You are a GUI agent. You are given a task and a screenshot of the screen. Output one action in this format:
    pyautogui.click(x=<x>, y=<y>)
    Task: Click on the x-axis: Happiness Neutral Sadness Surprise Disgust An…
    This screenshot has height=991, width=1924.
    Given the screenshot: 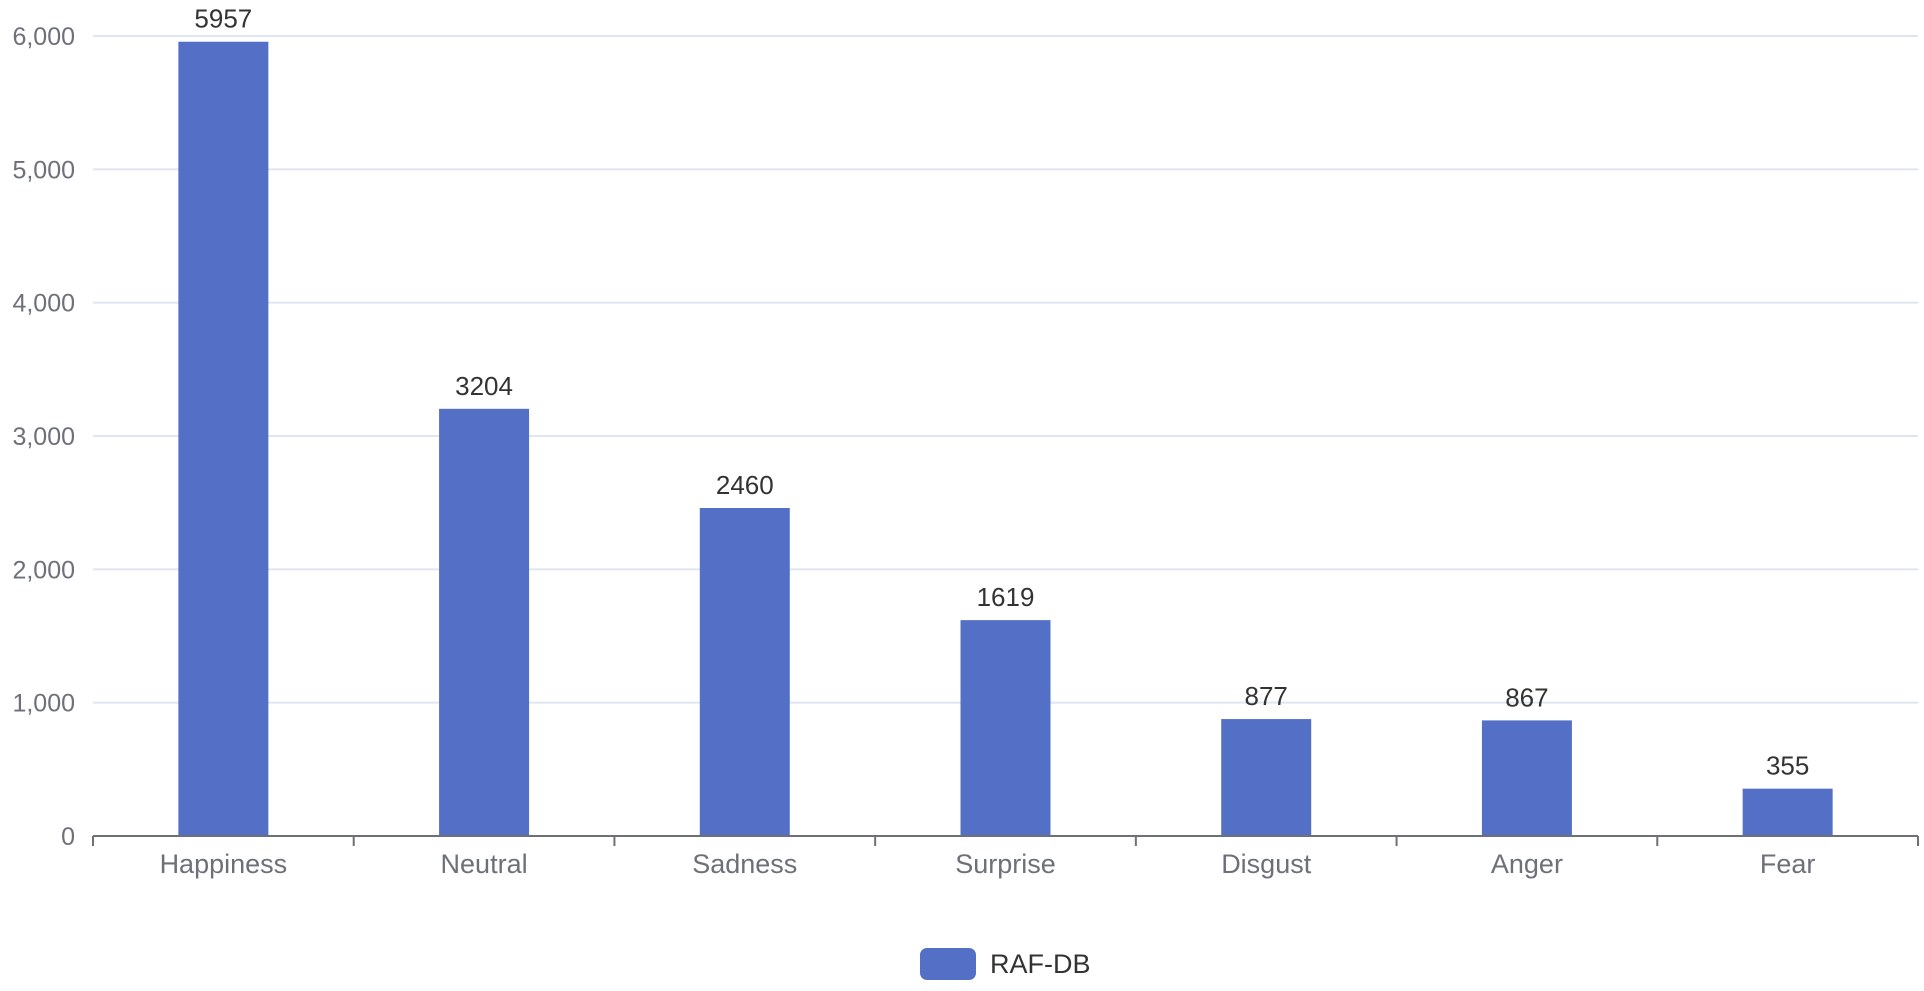 What is the action you would take?
    pyautogui.click(x=1005, y=857)
    